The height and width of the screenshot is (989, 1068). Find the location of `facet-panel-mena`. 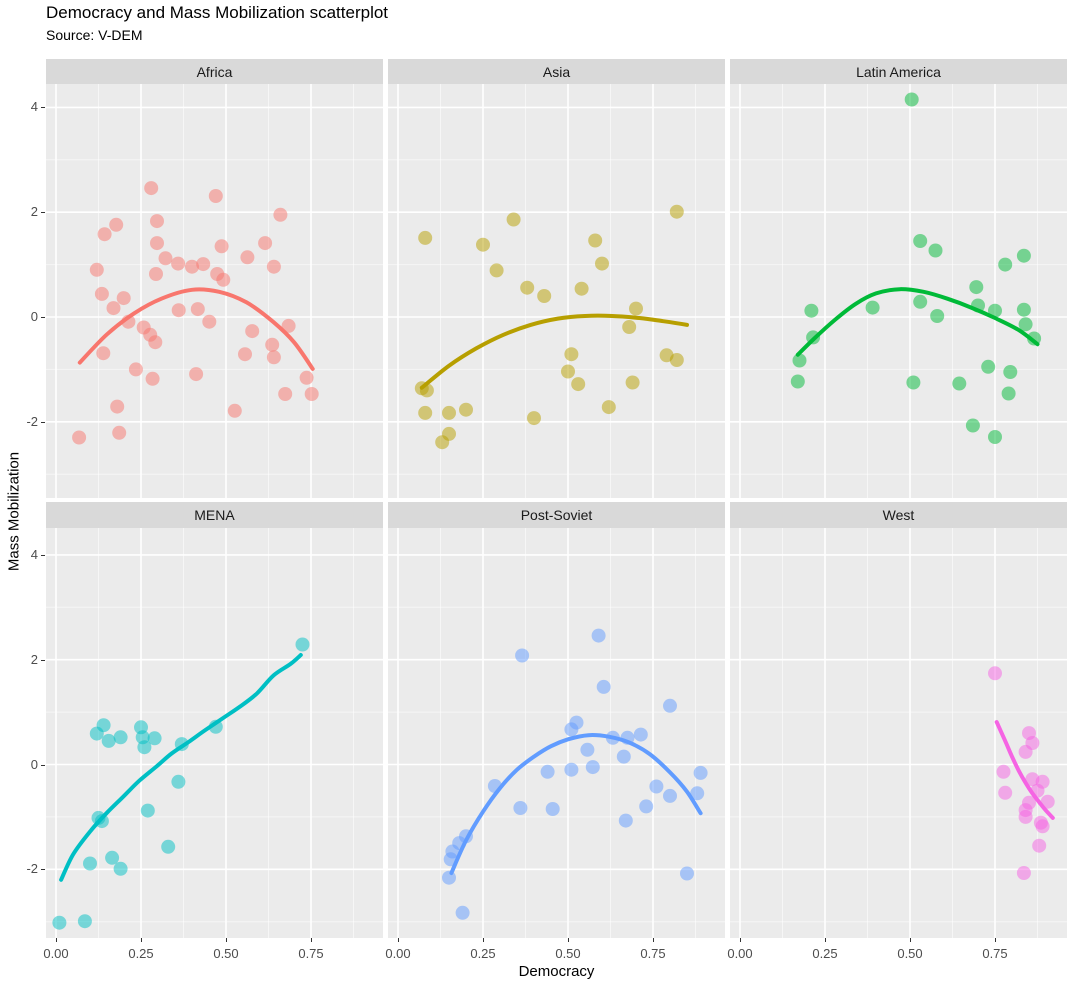

facet-panel-mena is located at coordinates (214, 733).